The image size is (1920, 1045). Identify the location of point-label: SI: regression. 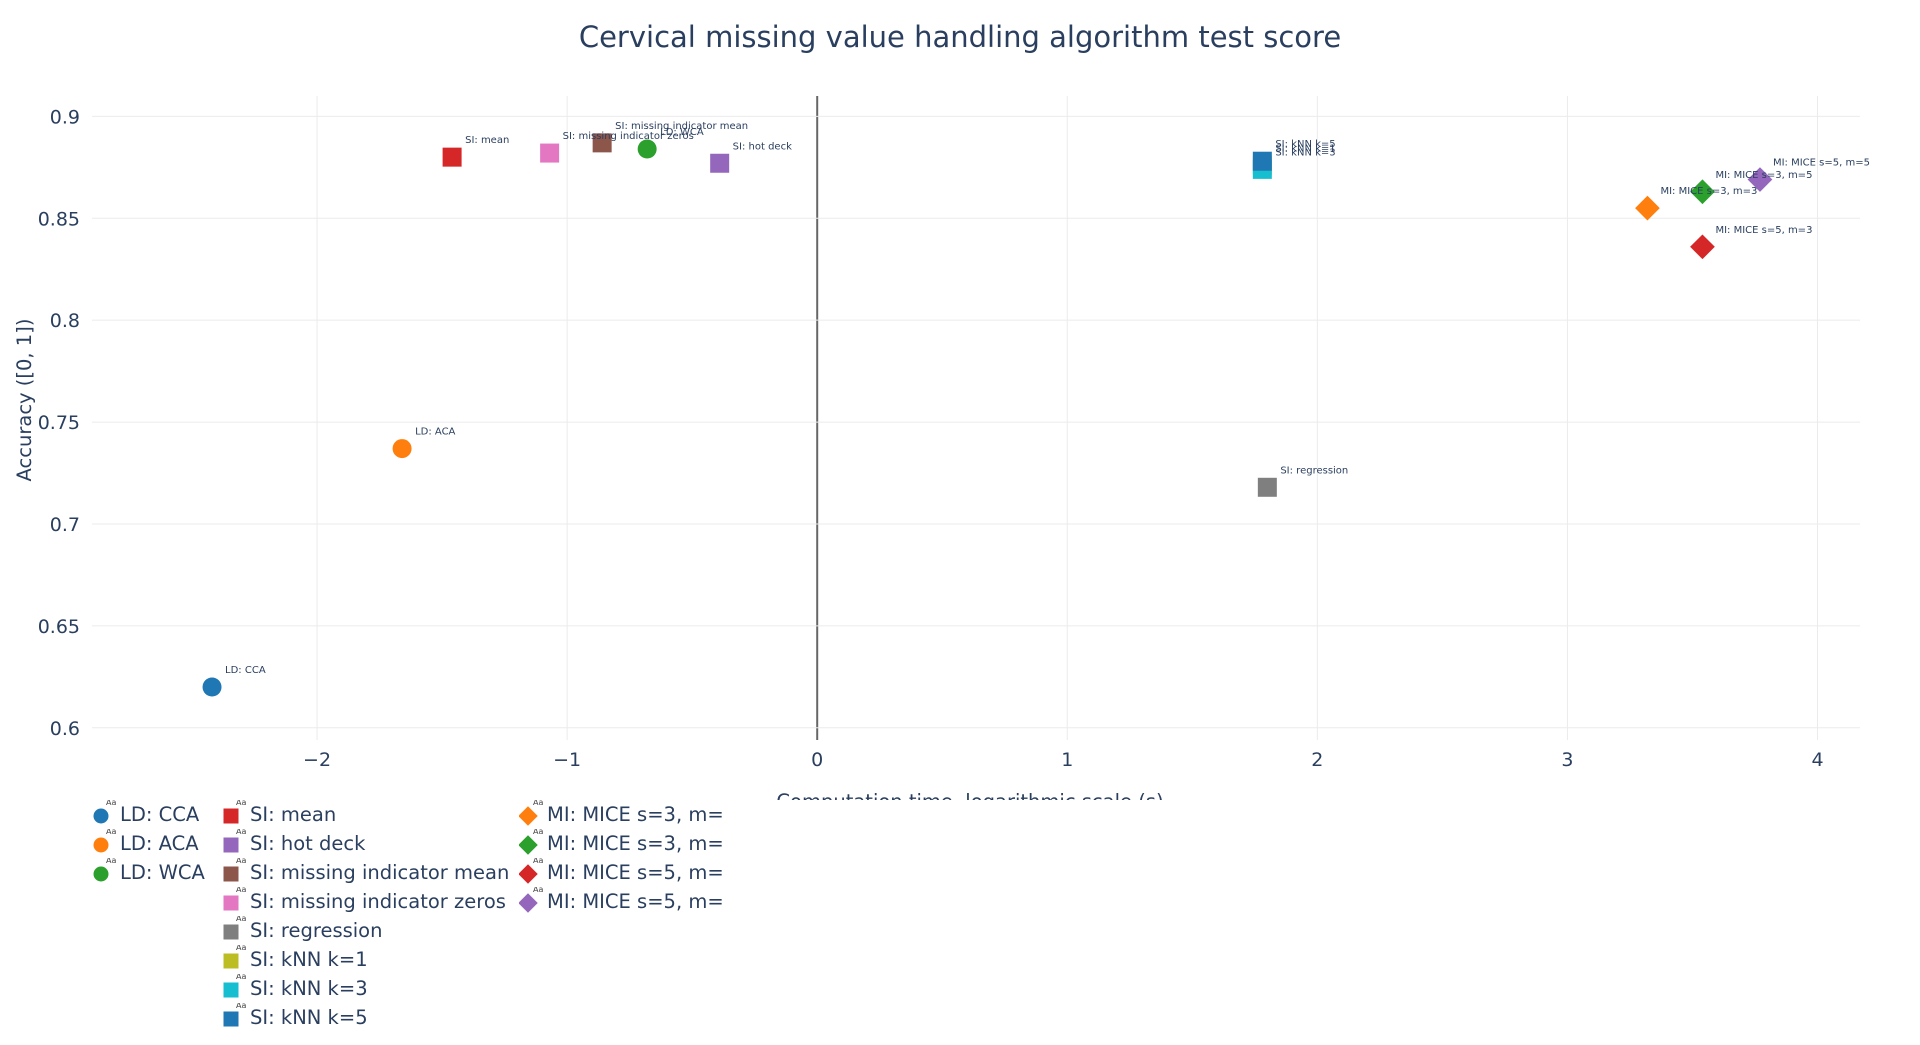
(1314, 470).